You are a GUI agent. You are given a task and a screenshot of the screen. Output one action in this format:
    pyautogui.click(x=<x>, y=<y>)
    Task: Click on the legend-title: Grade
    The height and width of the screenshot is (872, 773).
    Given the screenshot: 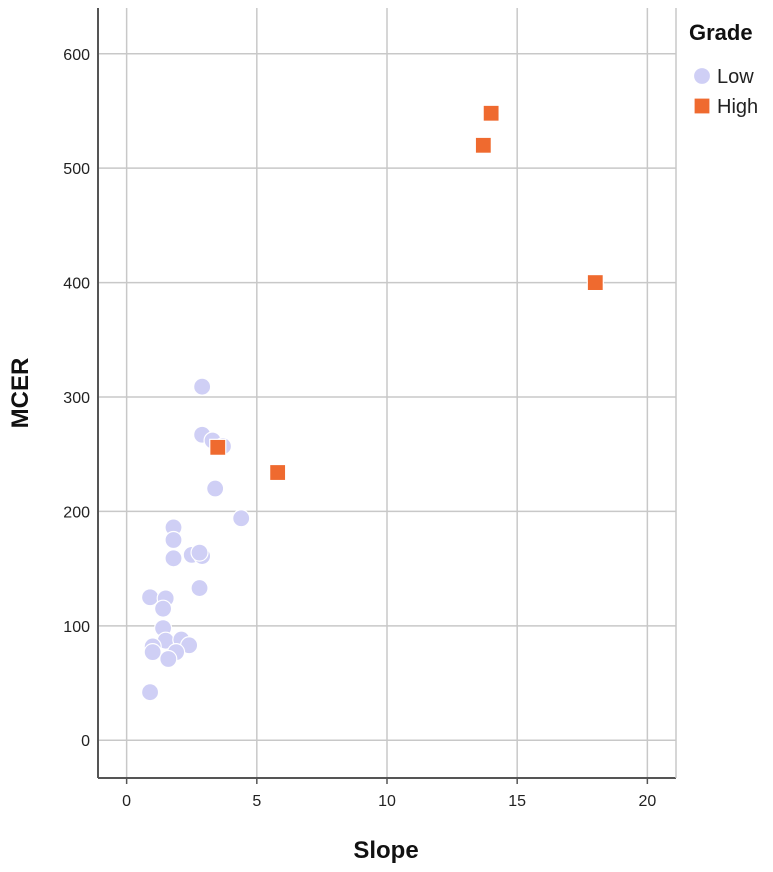 What is the action you would take?
    pyautogui.click(x=721, y=32)
    